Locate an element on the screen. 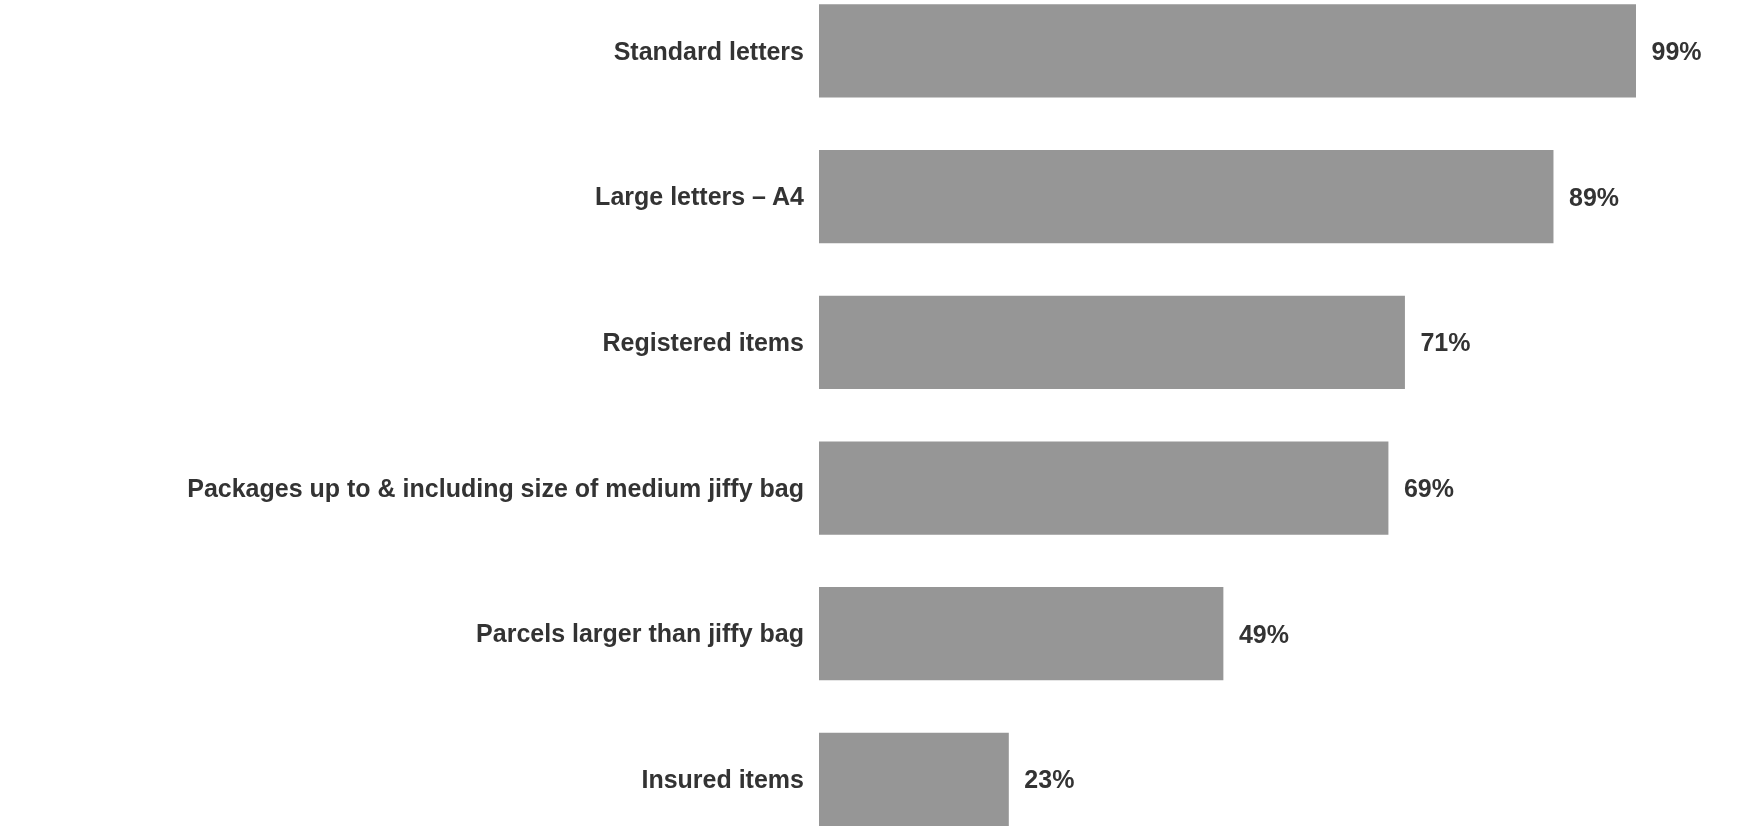 This screenshot has width=1759, height=826. data-label: 23% is located at coordinates (1043, 779).